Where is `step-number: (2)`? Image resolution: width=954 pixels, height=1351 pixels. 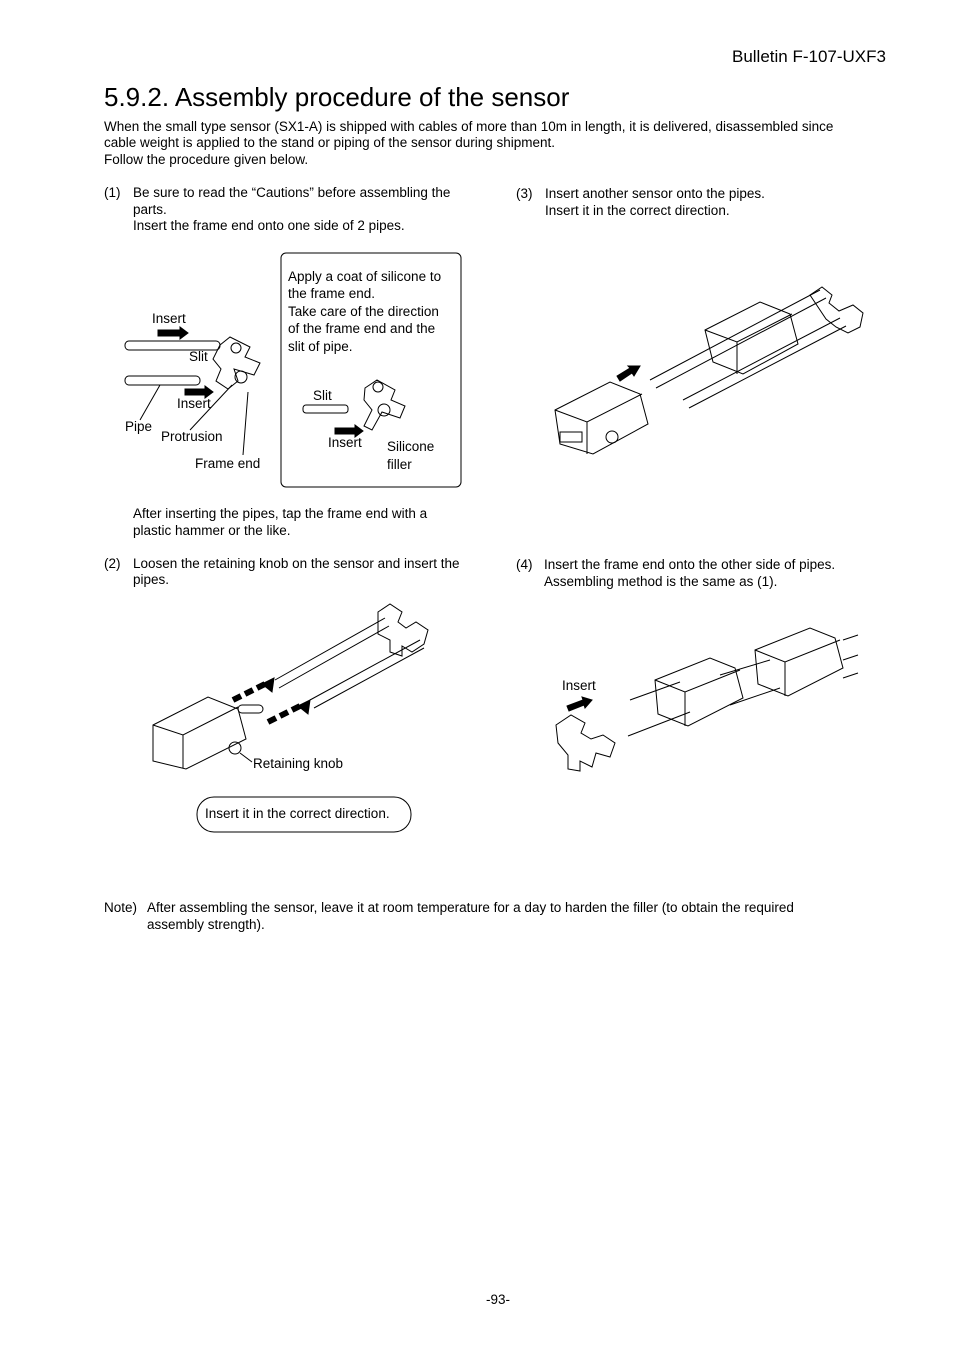 step-number: (2) is located at coordinates (112, 563).